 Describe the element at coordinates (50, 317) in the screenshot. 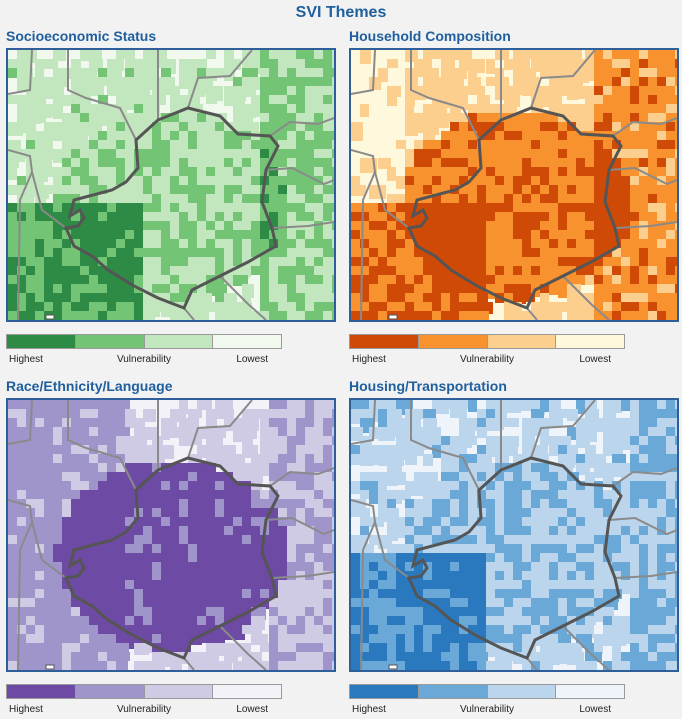

I see `highway-shield-icon` at that location.